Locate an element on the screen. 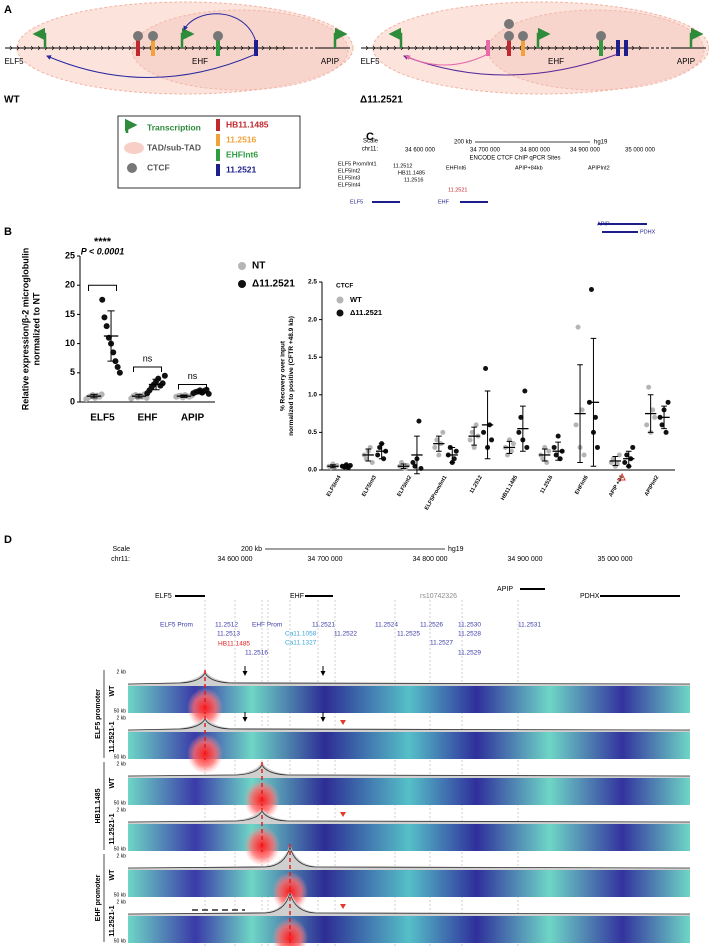 The height and width of the screenshot is (946, 709). condition-label: WT is located at coordinates (12, 100).